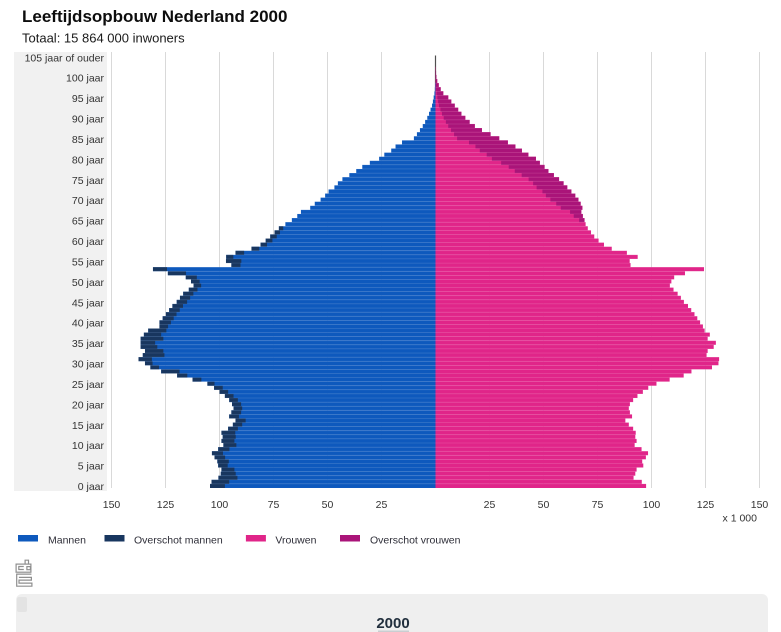 This screenshot has height=632, width=781. Describe the element at coordinates (88, 446) in the screenshot. I see `svg-text: 10 jaar` at that location.